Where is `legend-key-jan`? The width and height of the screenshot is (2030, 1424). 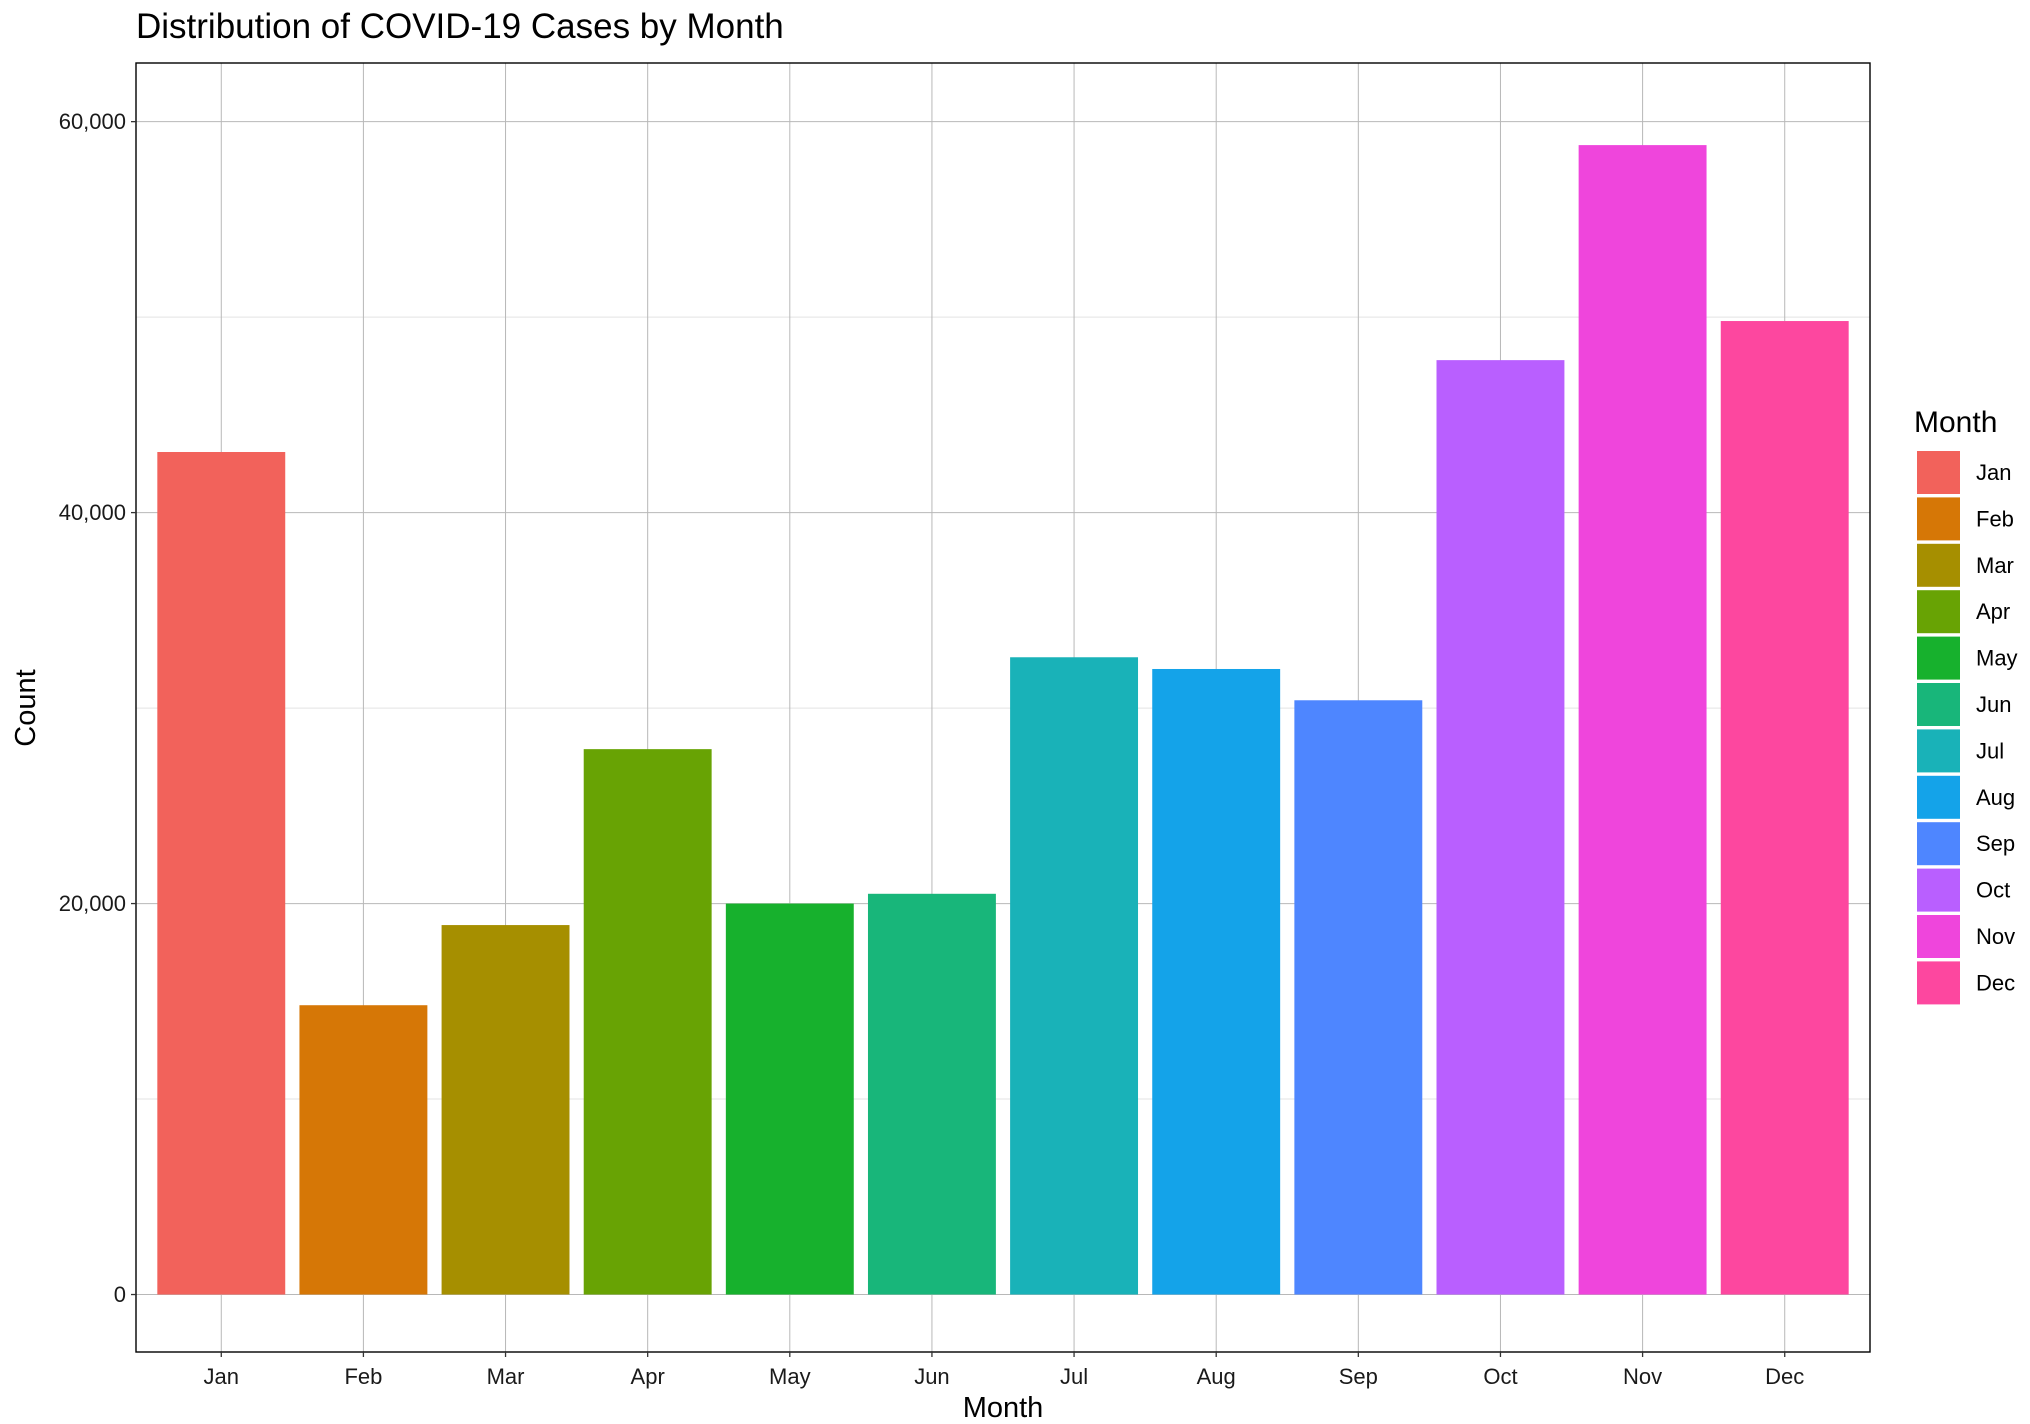
legend-key-jan is located at coordinates (1938, 472).